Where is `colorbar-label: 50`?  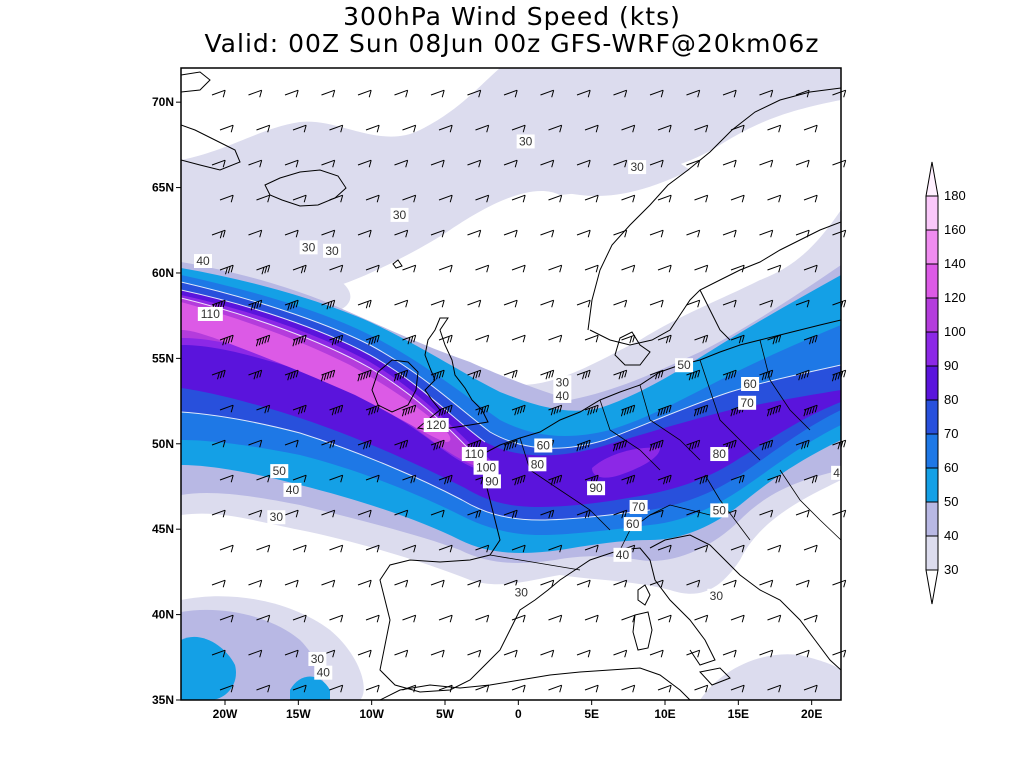
colorbar-label: 50 is located at coordinates (951, 501).